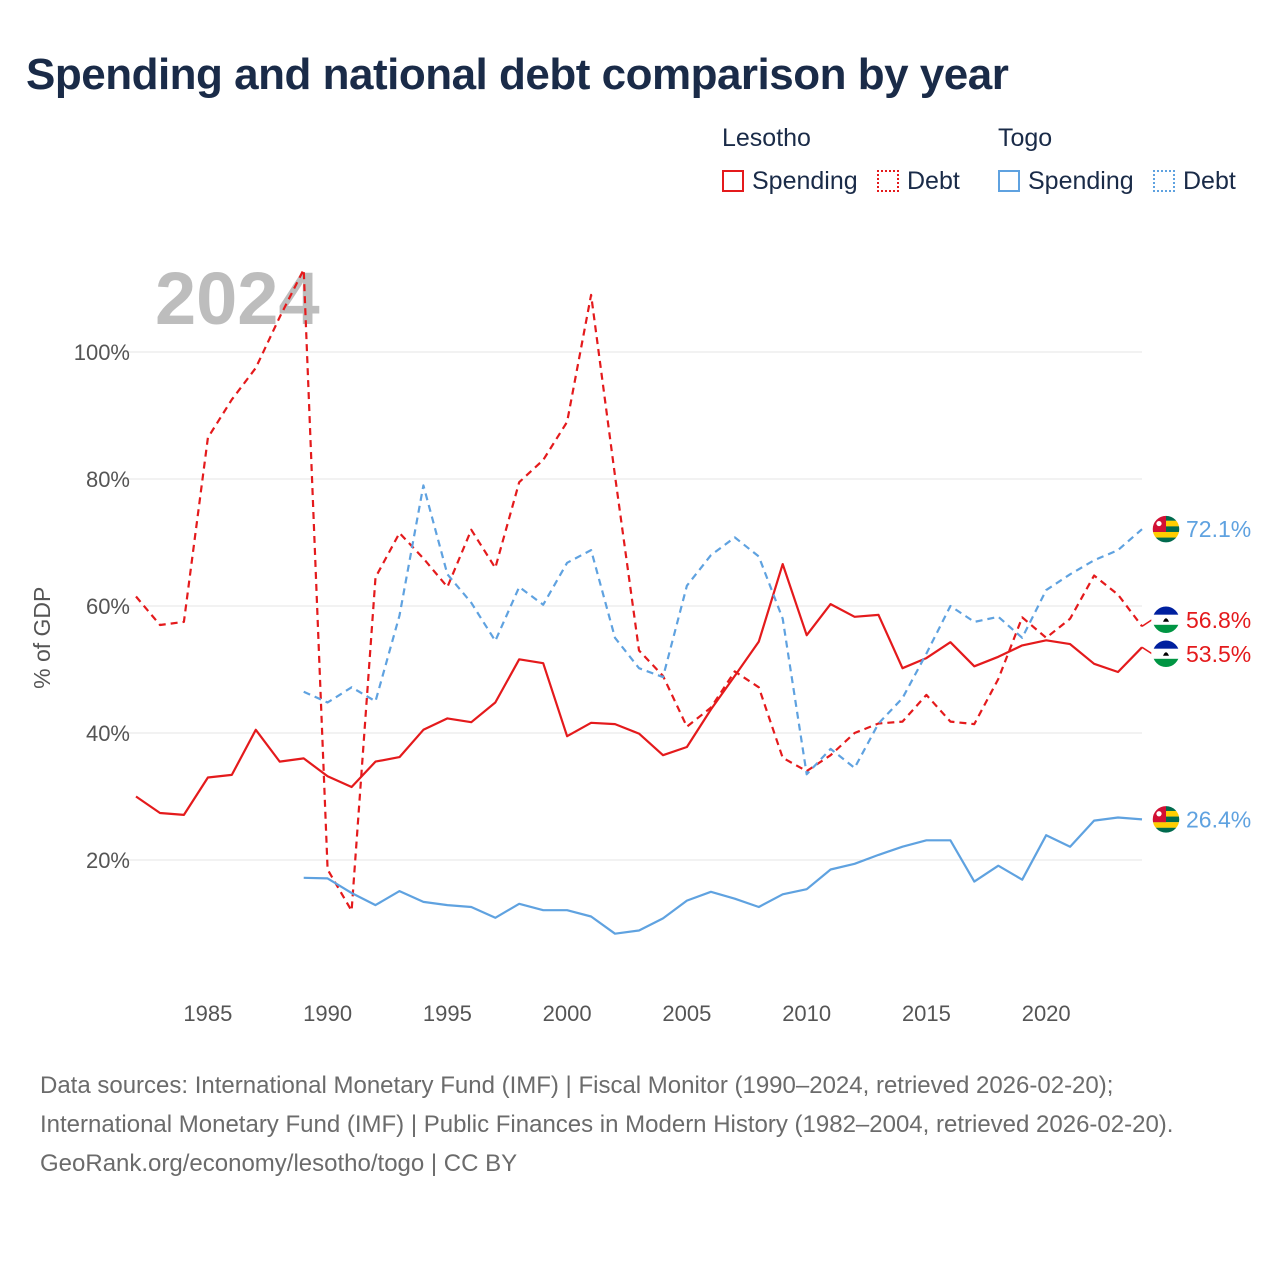 The height and width of the screenshot is (1280, 1280). What do you see at coordinates (567, 1013) in the screenshot?
I see `x-tick-label: 2000` at bounding box center [567, 1013].